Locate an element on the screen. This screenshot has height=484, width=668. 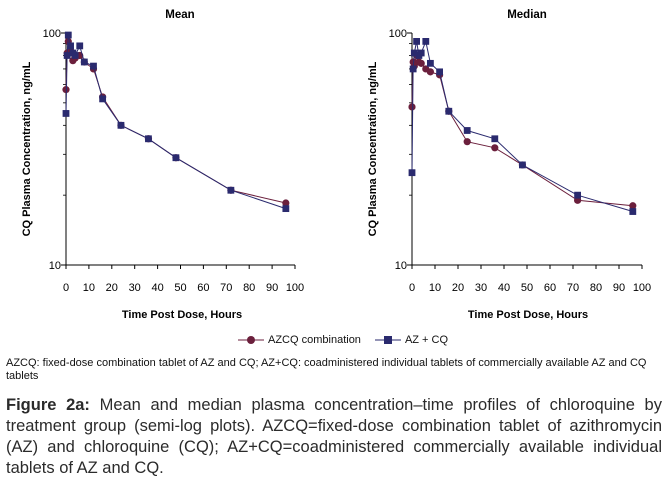
panel-2-y-axis-label: CQ Plasma Concentration, ng/mL is located at coordinates (373, 148).